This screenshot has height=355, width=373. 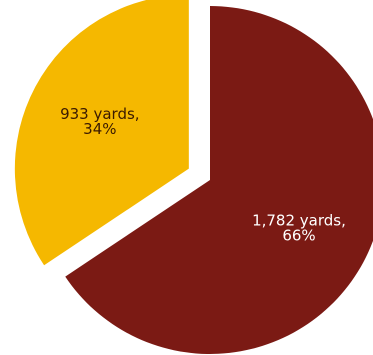 What do you see at coordinates (298, 236) in the screenshot?
I see `pie-slice-label-percent-0: 66%` at bounding box center [298, 236].